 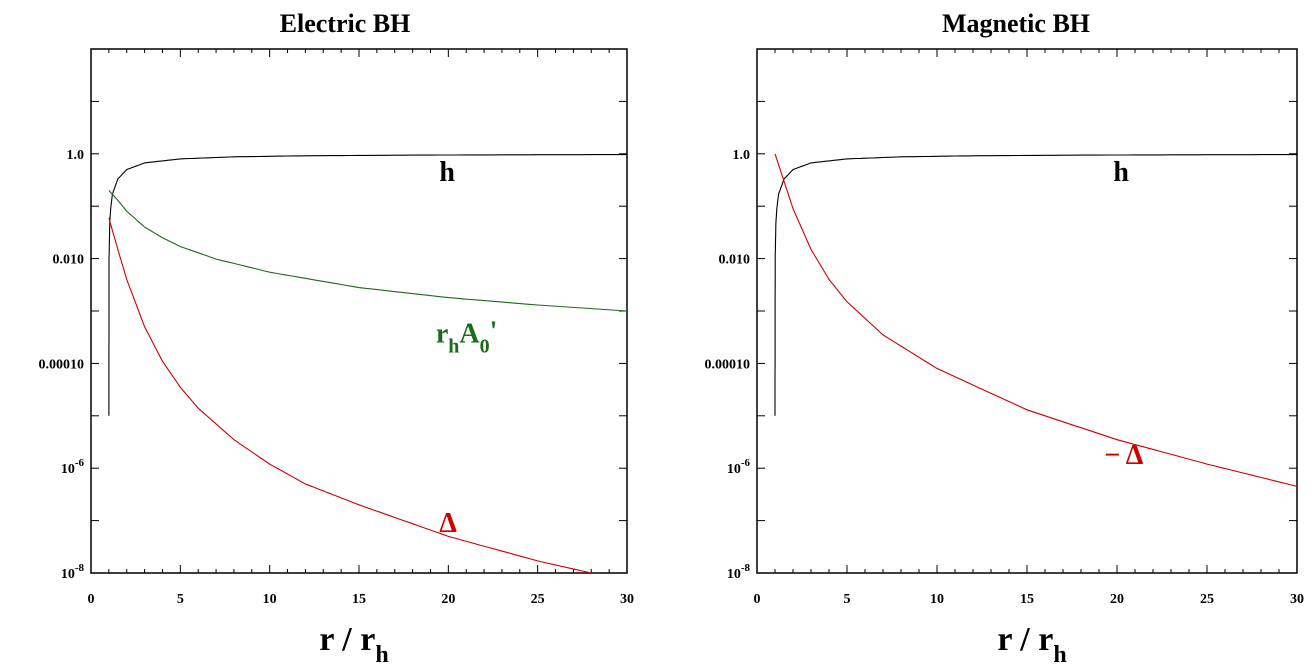 I want to click on chart-title: Magnetic BH, so click(x=1016, y=23).